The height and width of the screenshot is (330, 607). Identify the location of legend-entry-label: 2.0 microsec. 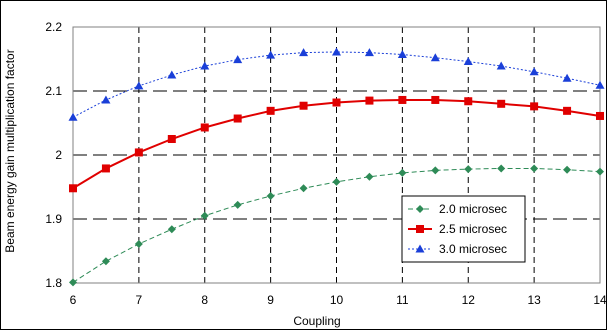
(473, 209).